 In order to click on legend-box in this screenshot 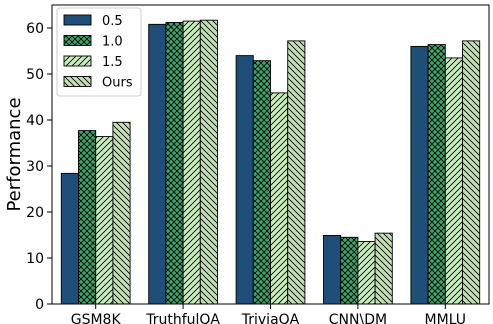, I will do `click(99, 52)`.